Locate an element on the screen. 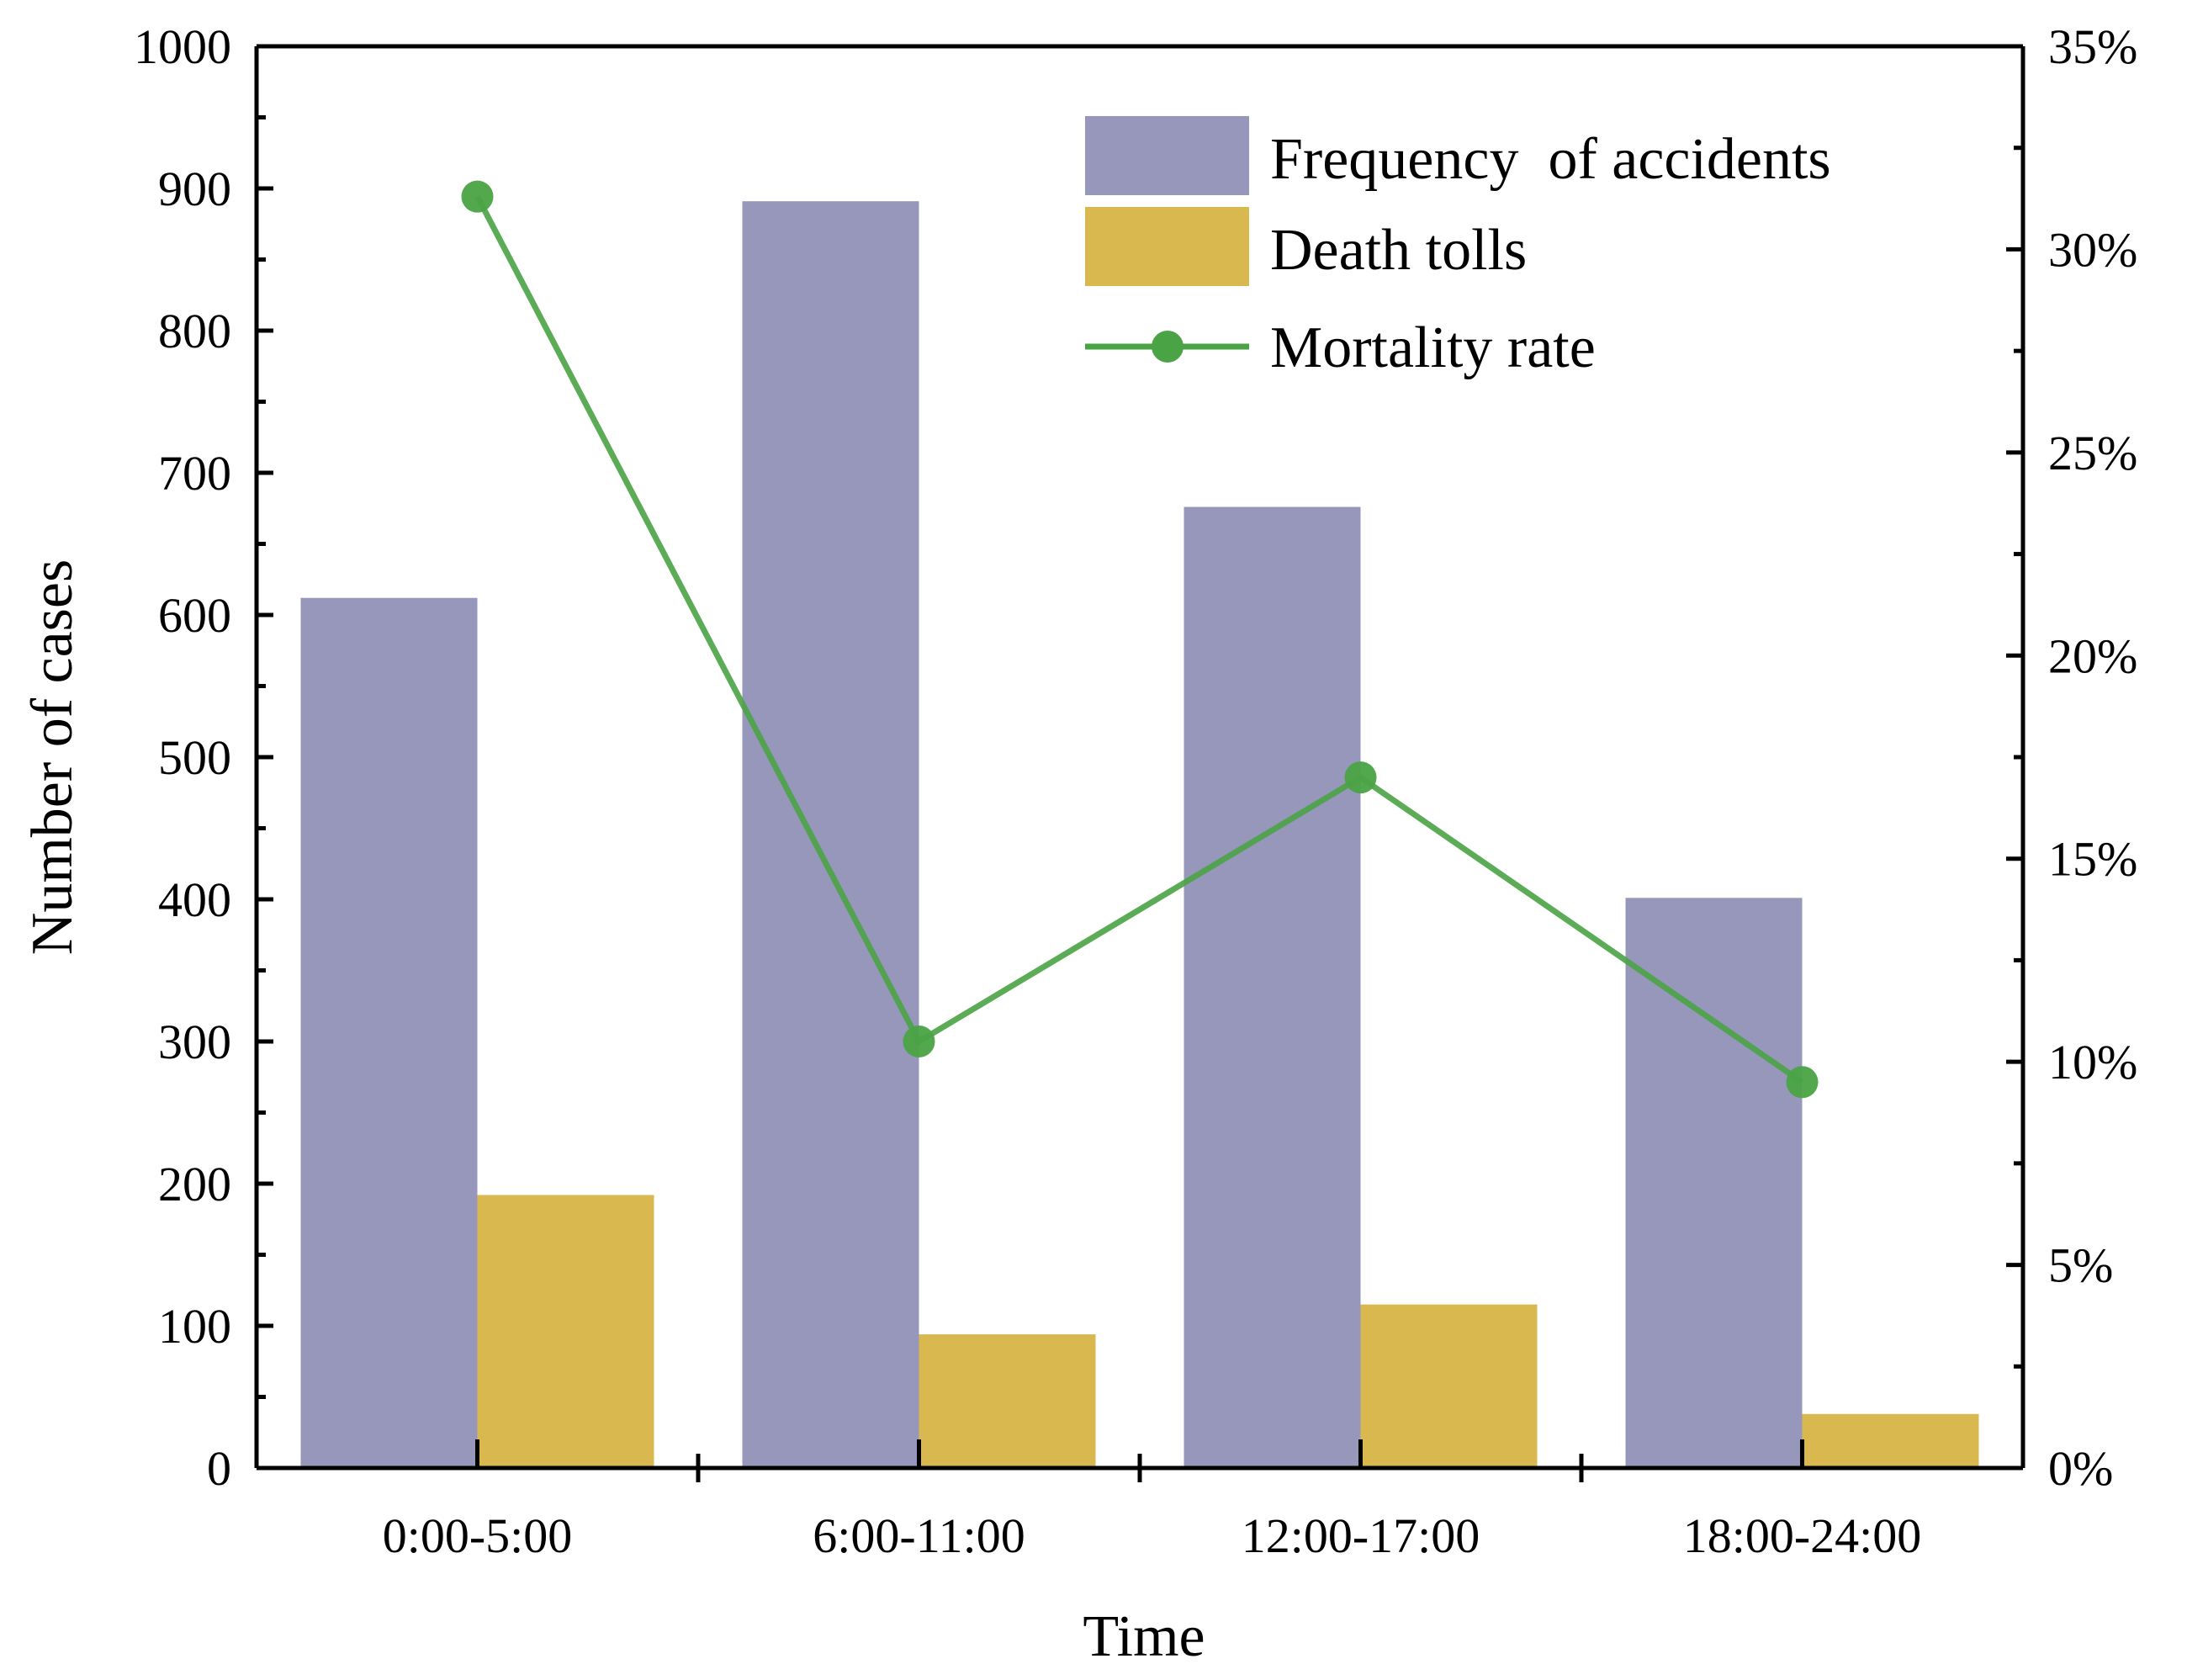  y-tick-label-6: 600 is located at coordinates (194, 615).